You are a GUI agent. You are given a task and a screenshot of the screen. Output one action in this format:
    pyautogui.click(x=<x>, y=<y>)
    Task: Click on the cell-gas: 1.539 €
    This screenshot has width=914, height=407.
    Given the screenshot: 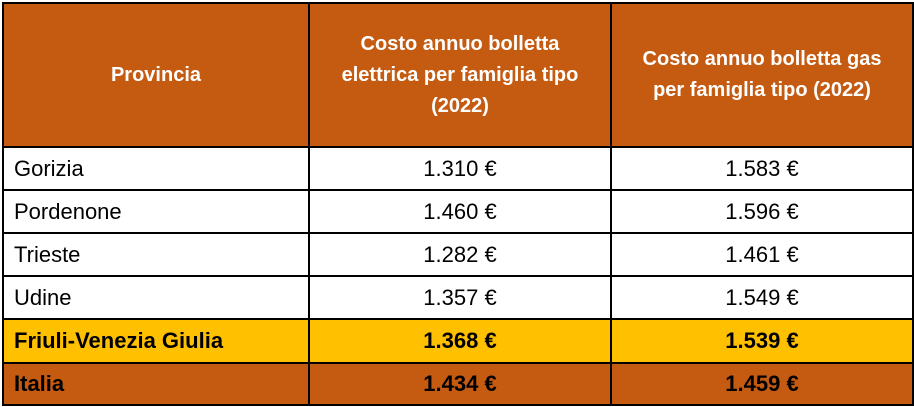 What is the action you would take?
    pyautogui.click(x=762, y=341)
    